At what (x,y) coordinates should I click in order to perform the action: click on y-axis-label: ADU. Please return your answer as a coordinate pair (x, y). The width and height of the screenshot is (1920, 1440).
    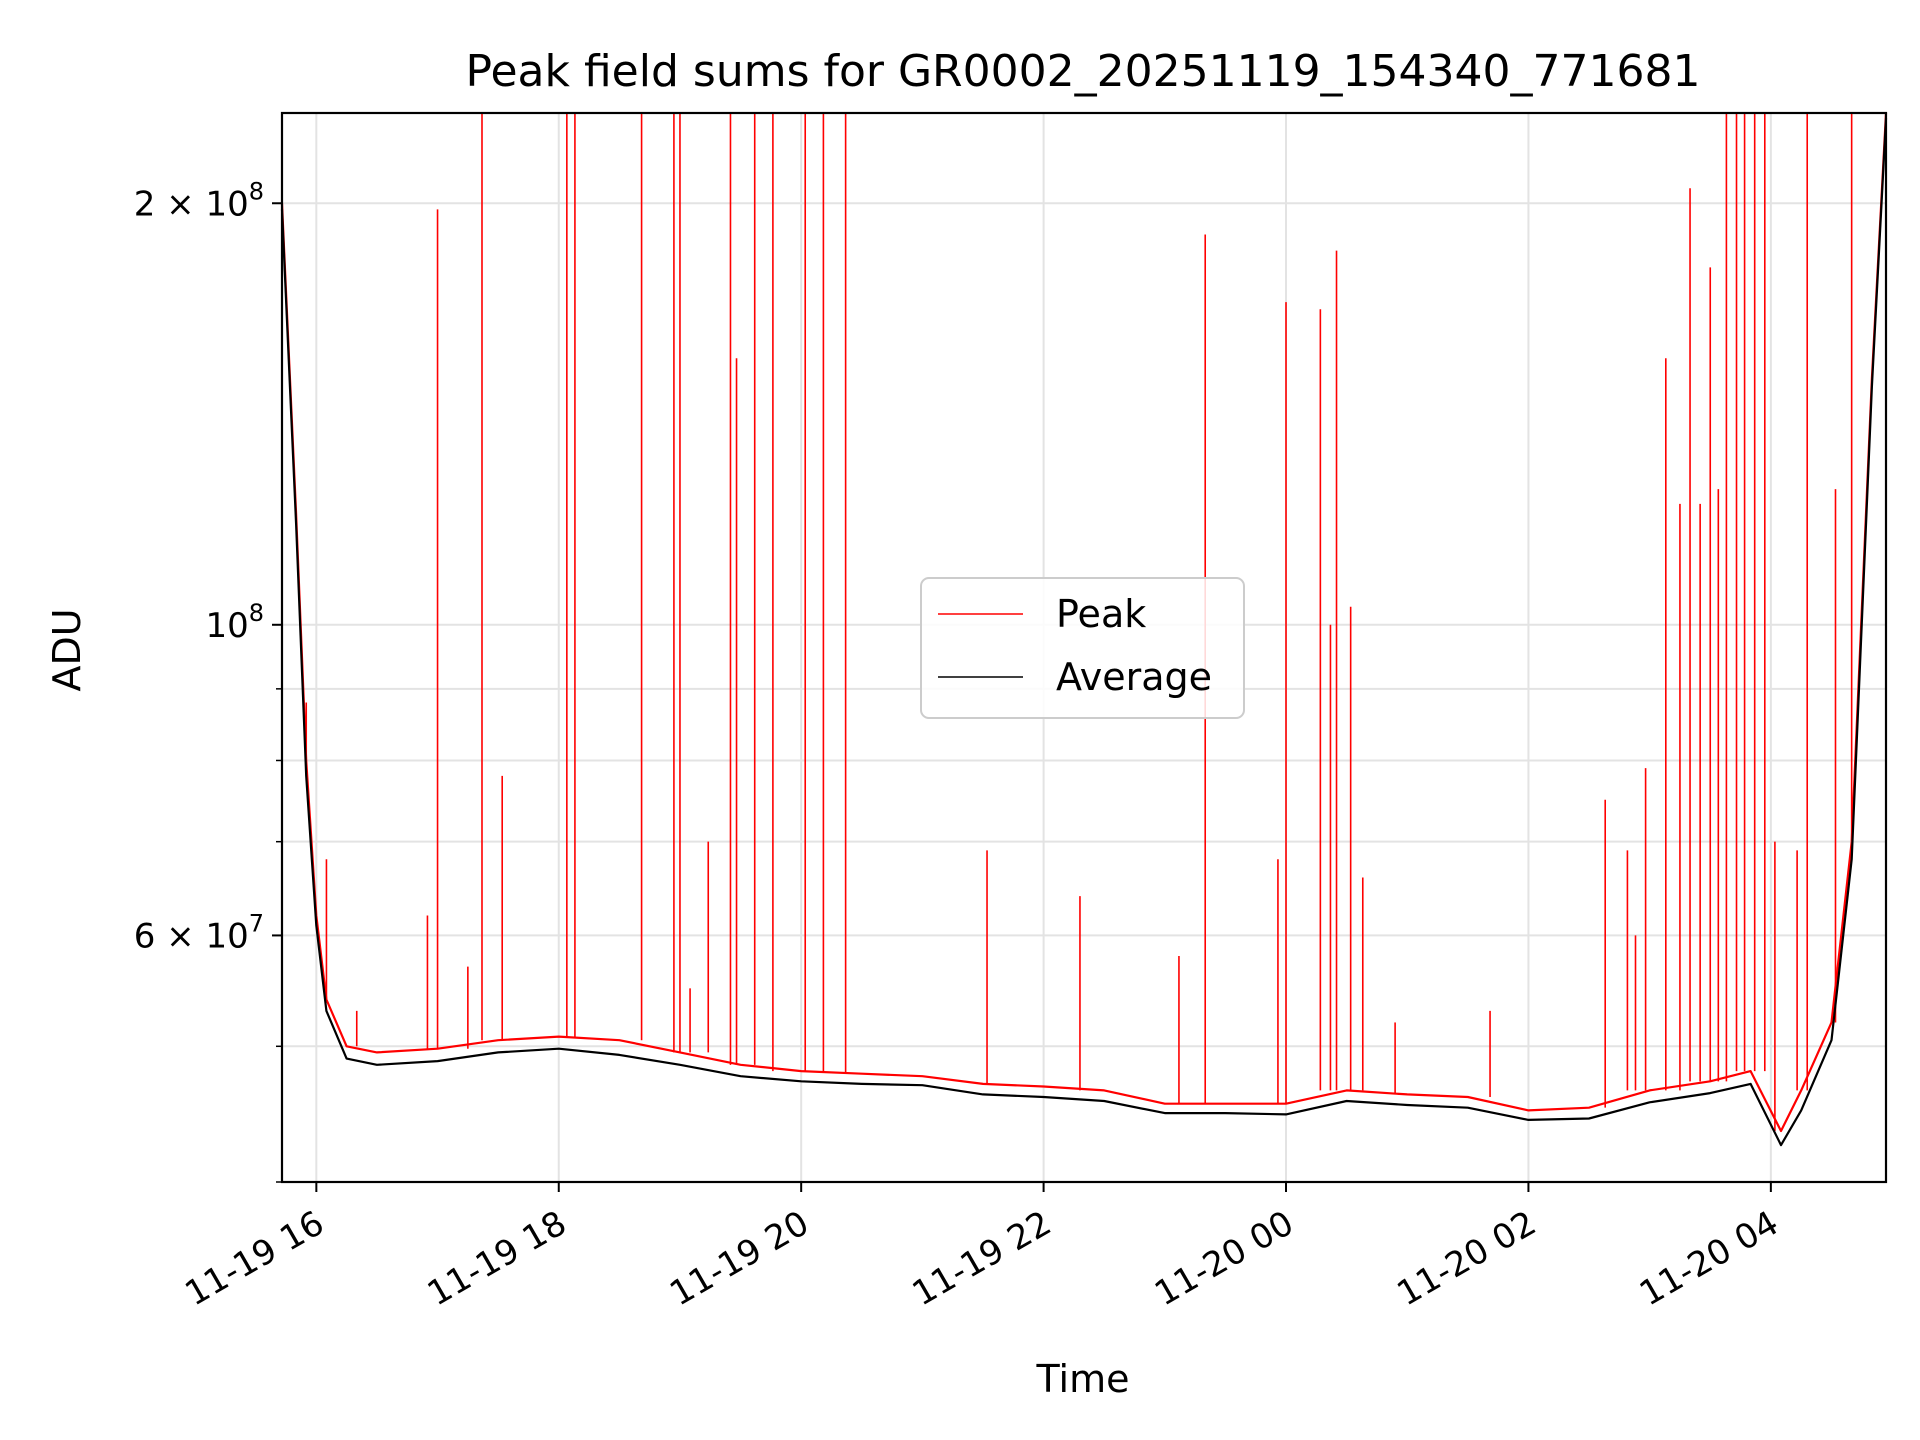
    Looking at the image, I should click on (67, 649).